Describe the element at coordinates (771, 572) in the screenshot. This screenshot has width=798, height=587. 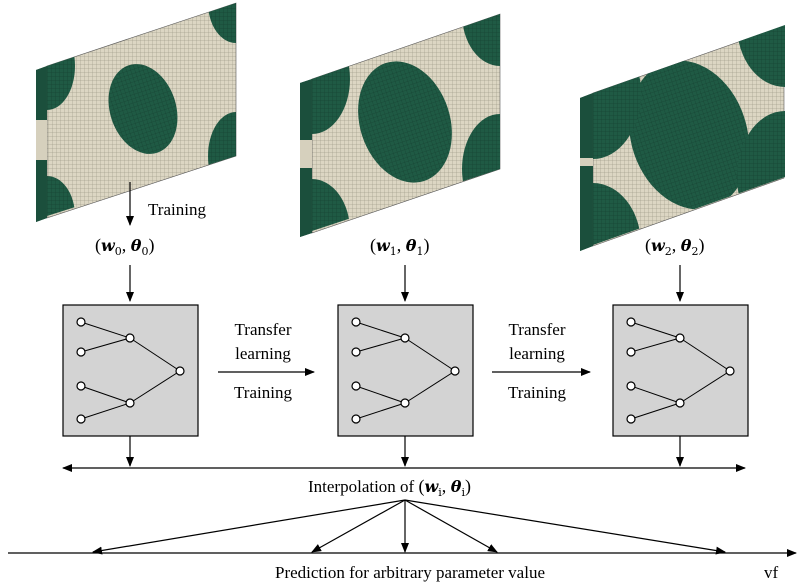
I see `axis-label-vf: vf` at that location.